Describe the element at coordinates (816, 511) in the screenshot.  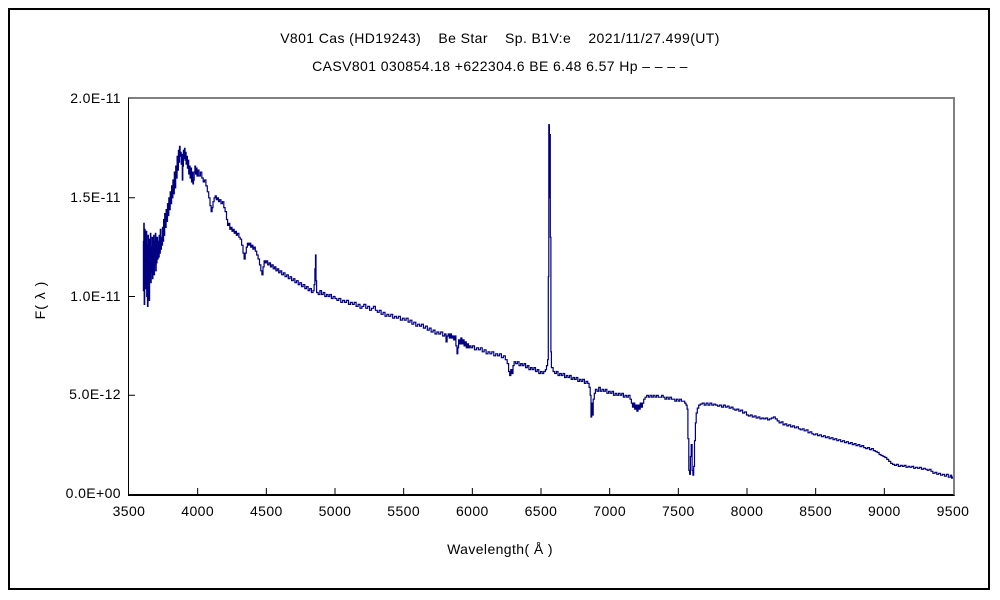
I see `x-tick-label: 8500` at that location.